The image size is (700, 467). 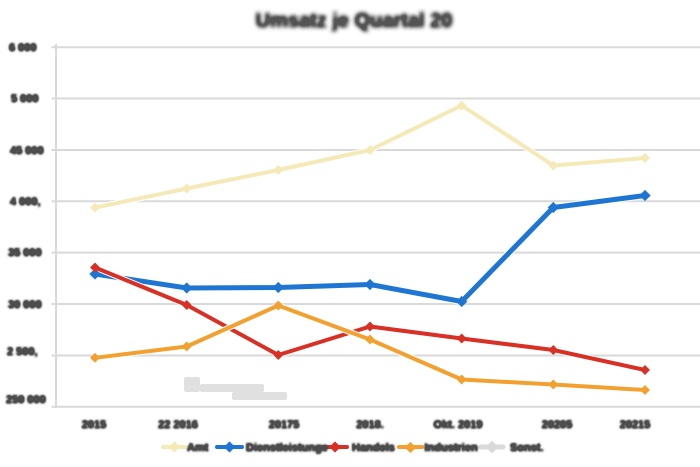 What do you see at coordinates (451, 448) in the screenshot?
I see `svg-text: Industrien` at bounding box center [451, 448].